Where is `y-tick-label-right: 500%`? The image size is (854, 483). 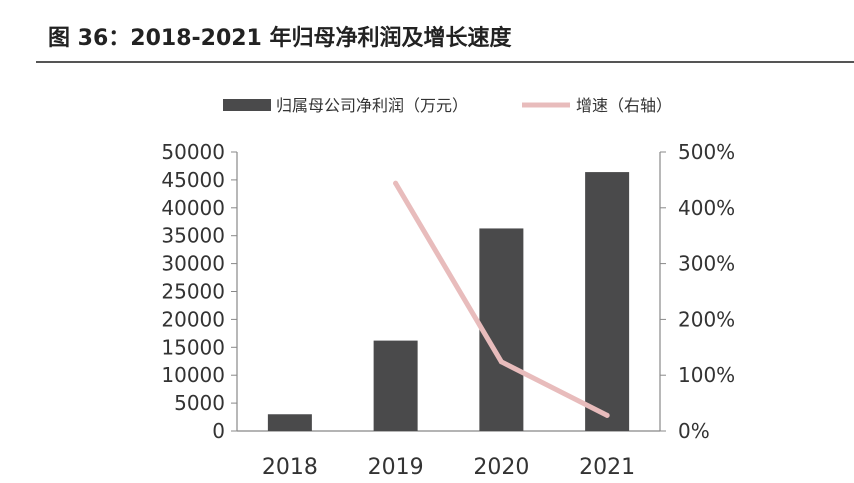 y-tick-label-right: 500% is located at coordinates (706, 152).